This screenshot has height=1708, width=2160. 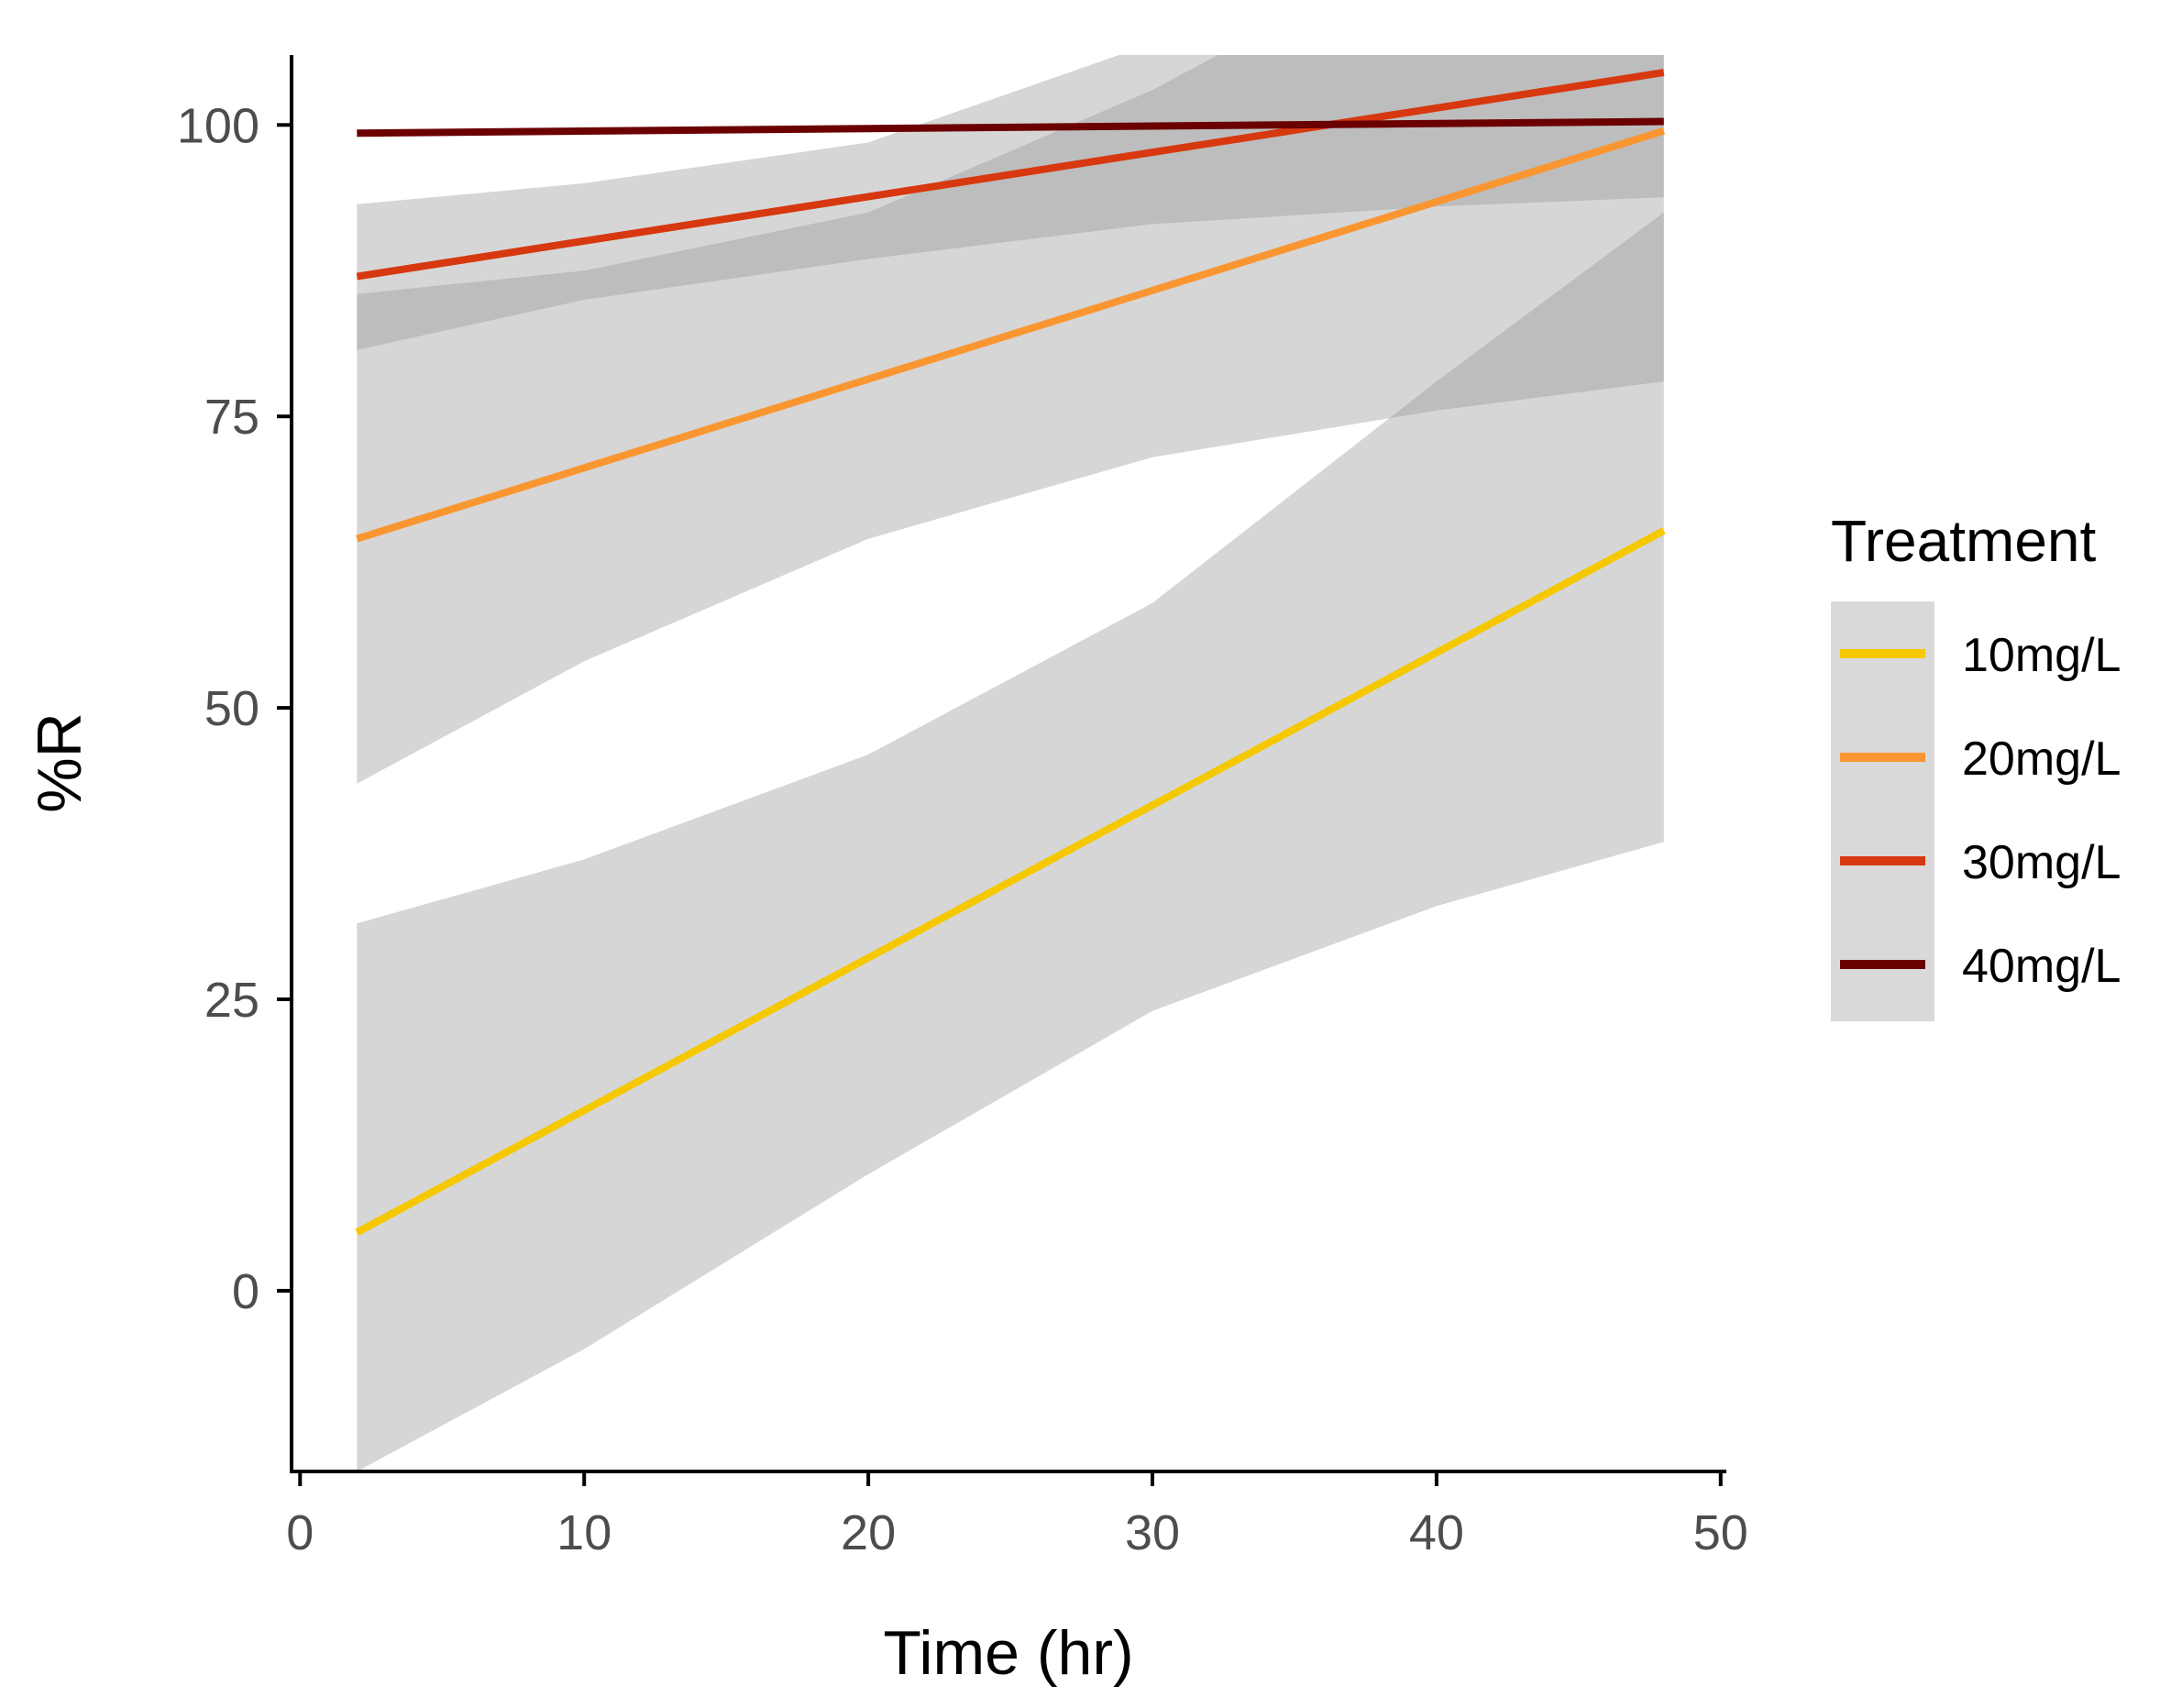 I want to click on legend-items: 10mg/L 20mg/L 30mg/L 40mg/L, so click(x=1980, y=811).